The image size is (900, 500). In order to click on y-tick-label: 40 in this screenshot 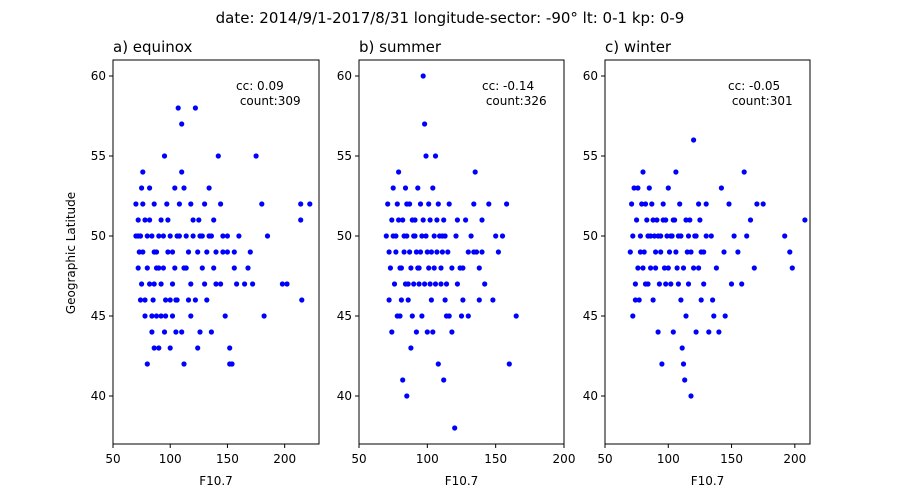, I will do `click(98, 396)`.